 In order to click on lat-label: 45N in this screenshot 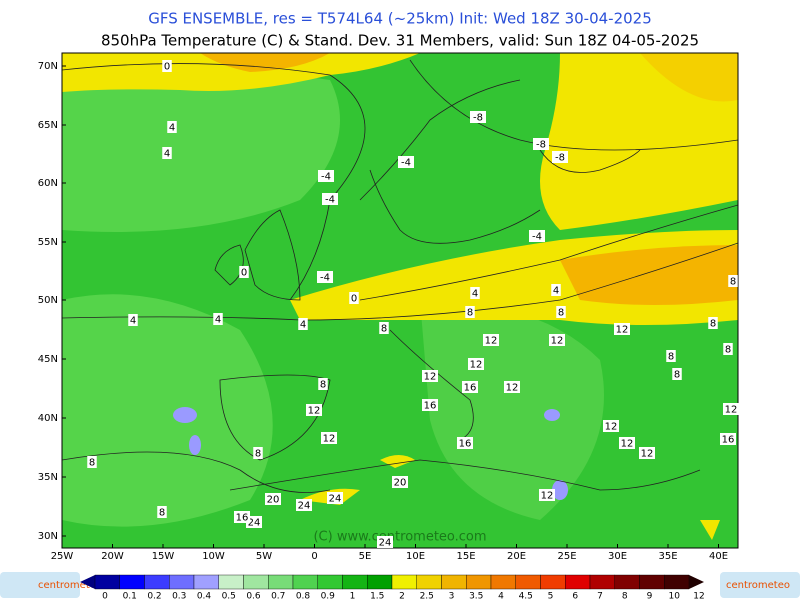, I will do `click(48, 359)`.